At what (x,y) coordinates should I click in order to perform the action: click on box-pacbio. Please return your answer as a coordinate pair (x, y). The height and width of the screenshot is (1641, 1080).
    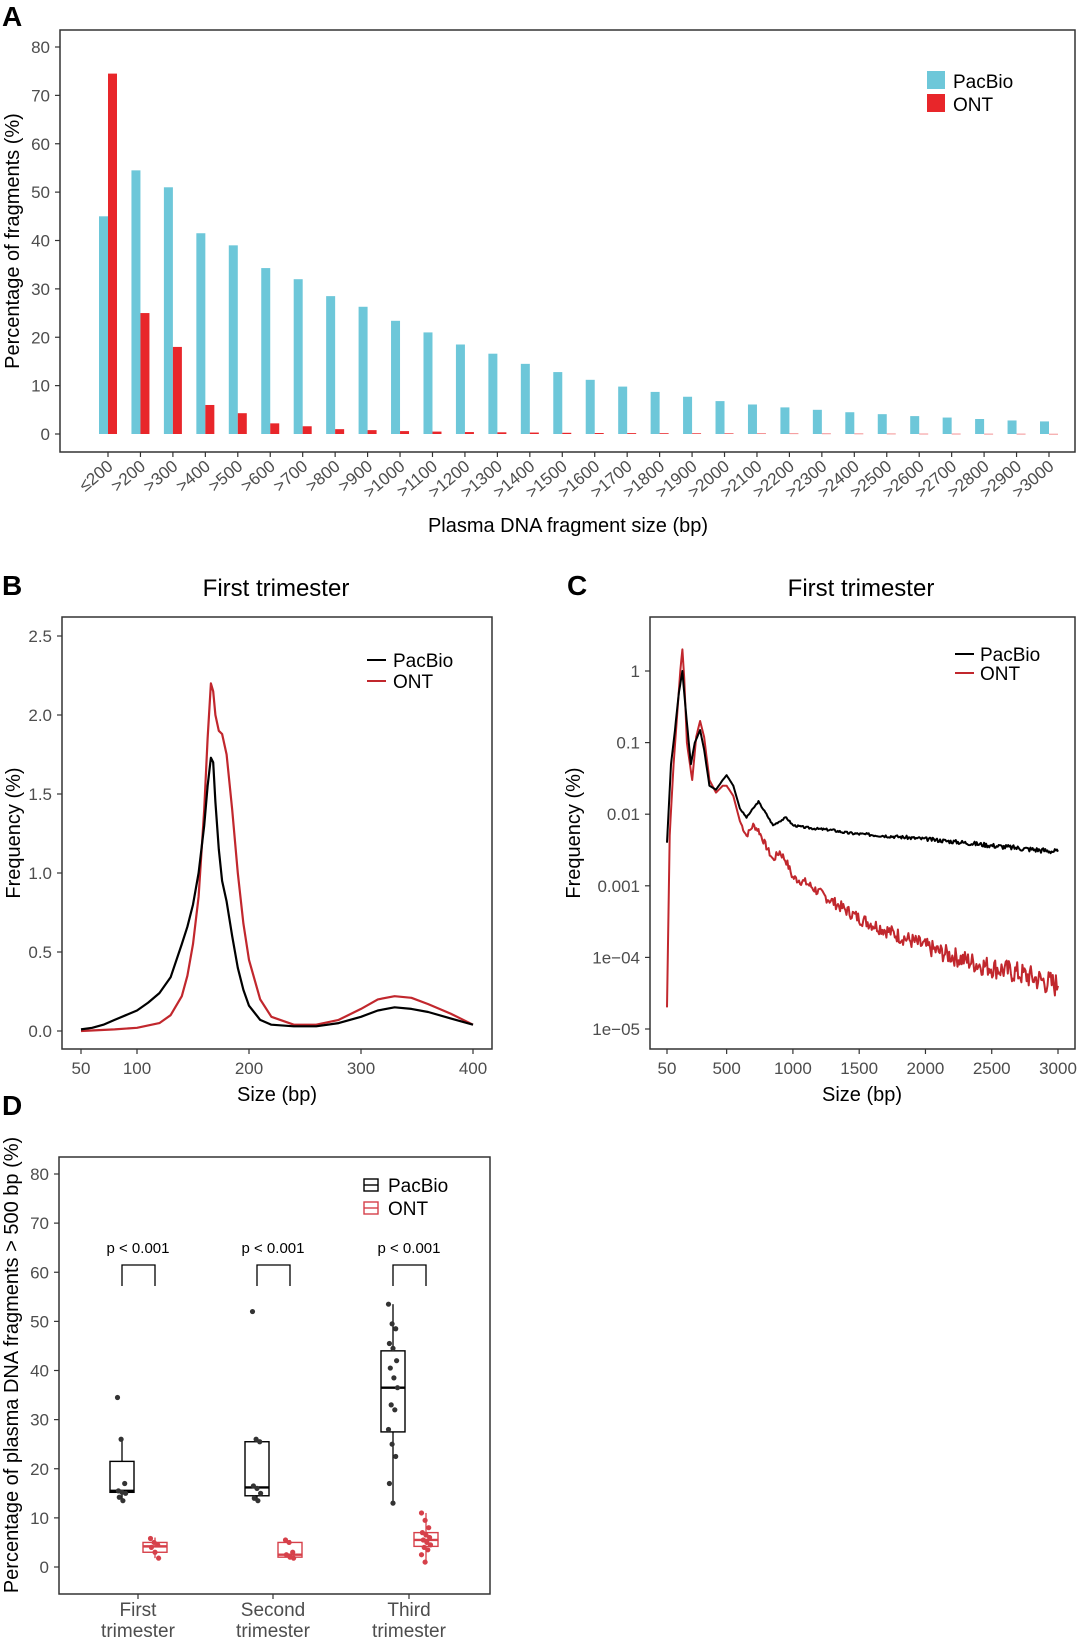
    Looking at the image, I should click on (393, 1391).